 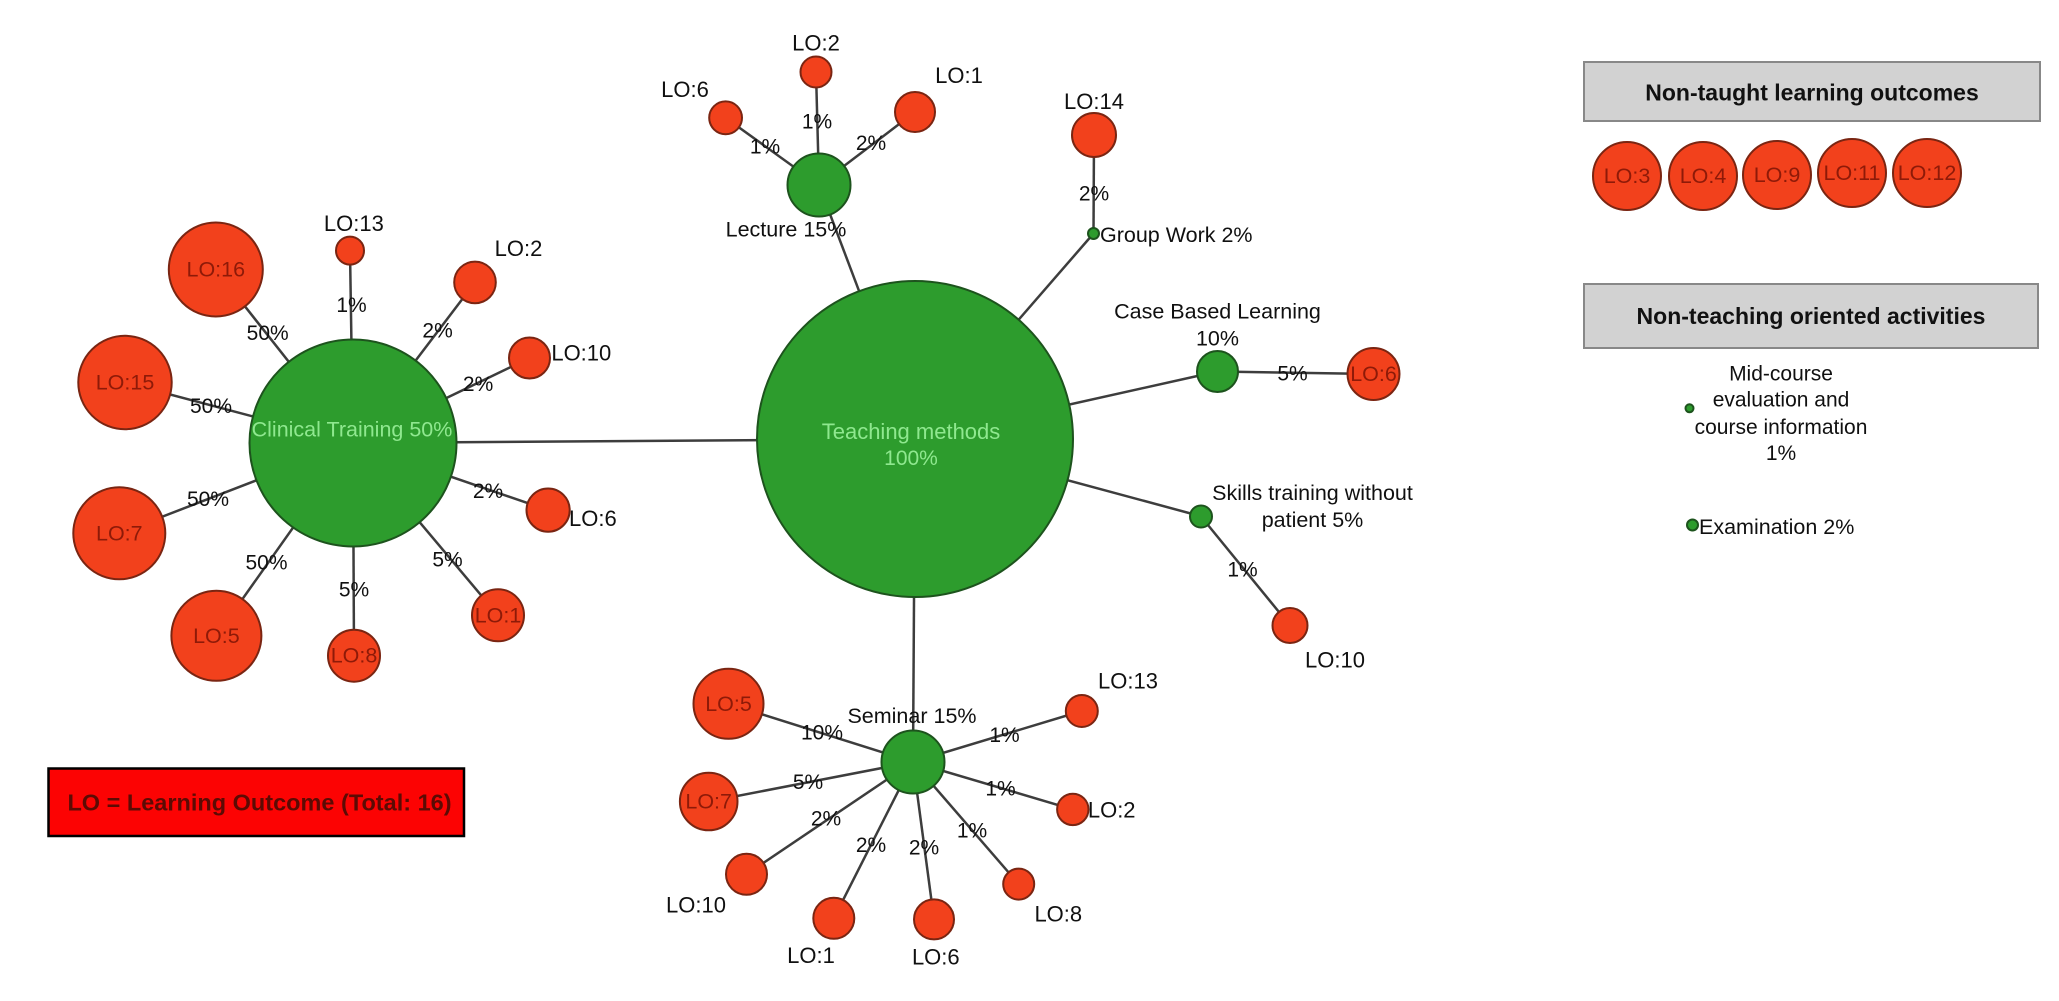 What do you see at coordinates (1781, 374) in the screenshot?
I see `svg-text: Mid-course` at bounding box center [1781, 374].